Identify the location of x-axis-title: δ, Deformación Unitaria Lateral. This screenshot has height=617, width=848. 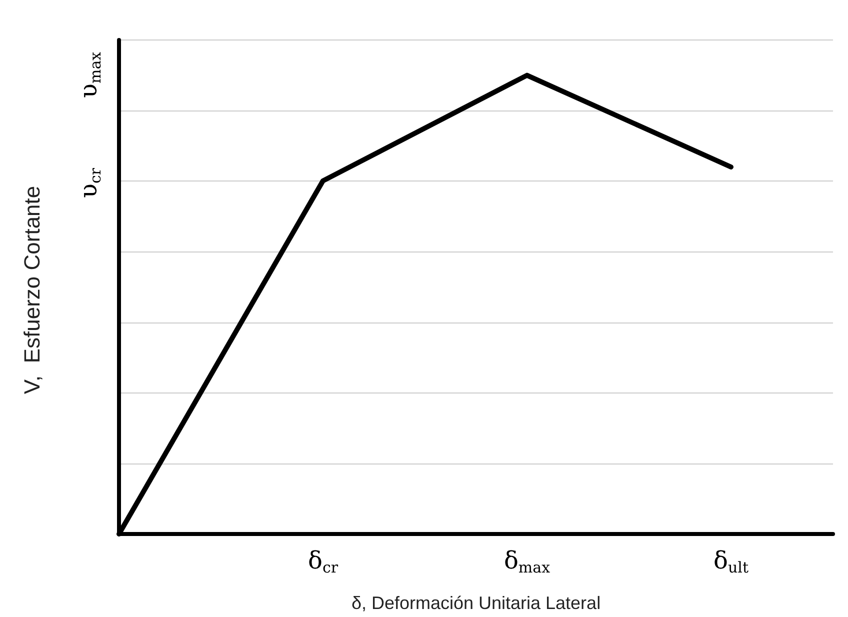
(476, 603).